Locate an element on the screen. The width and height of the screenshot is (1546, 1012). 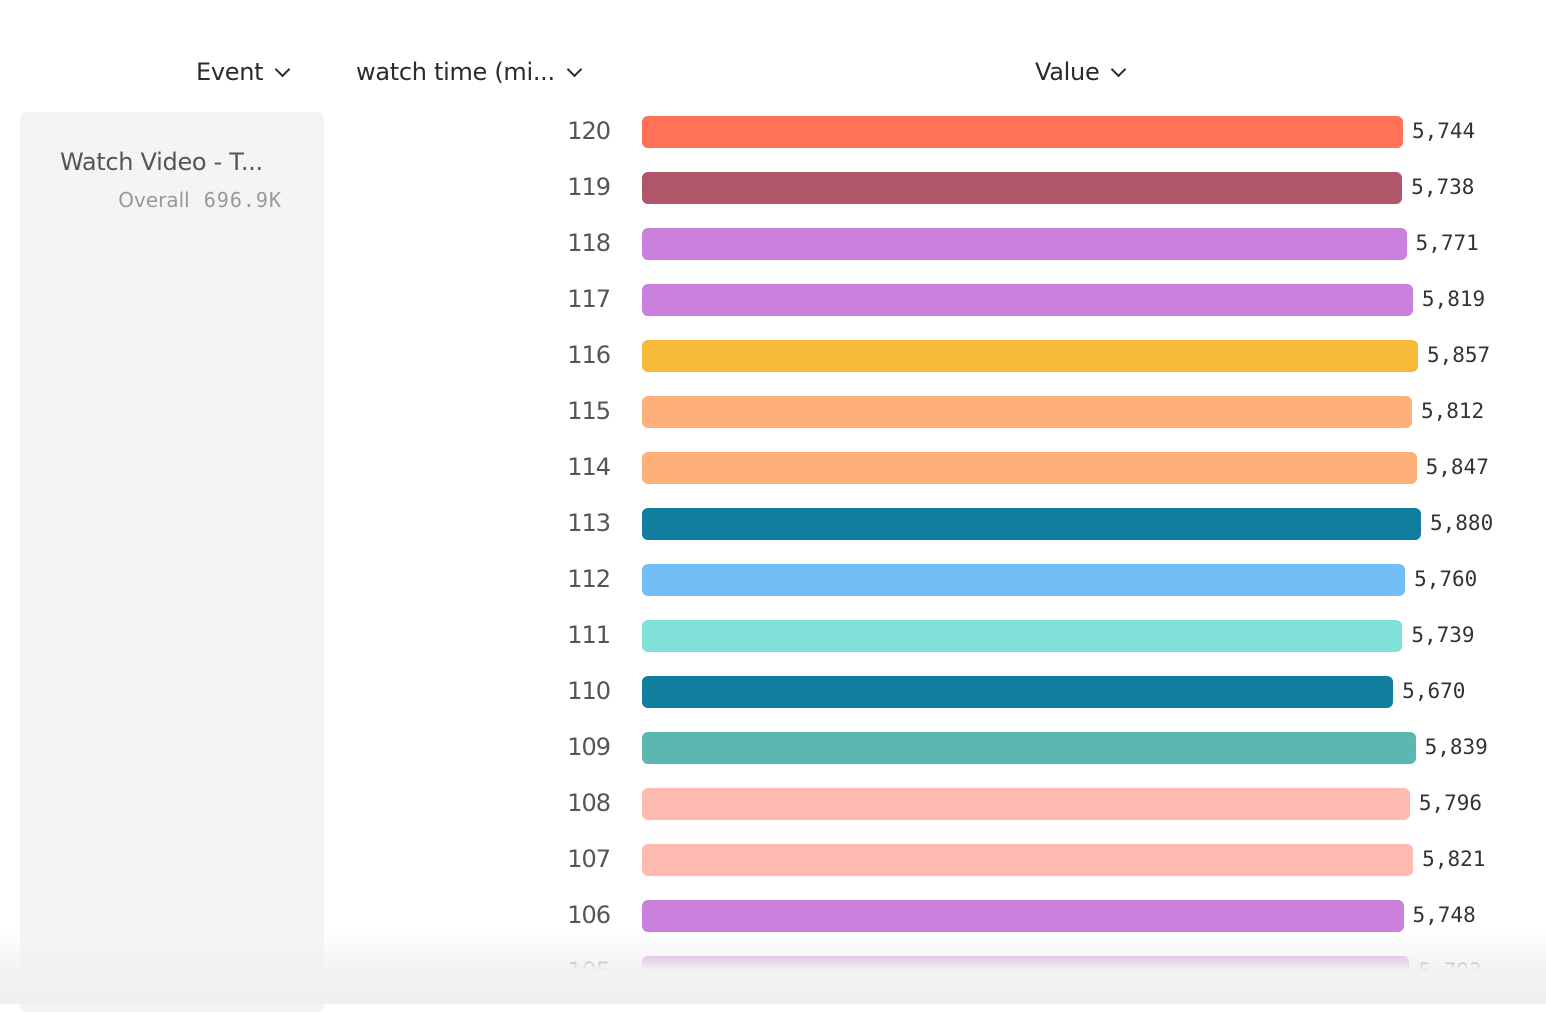
value-label: 5,760 is located at coordinates (1446, 579).